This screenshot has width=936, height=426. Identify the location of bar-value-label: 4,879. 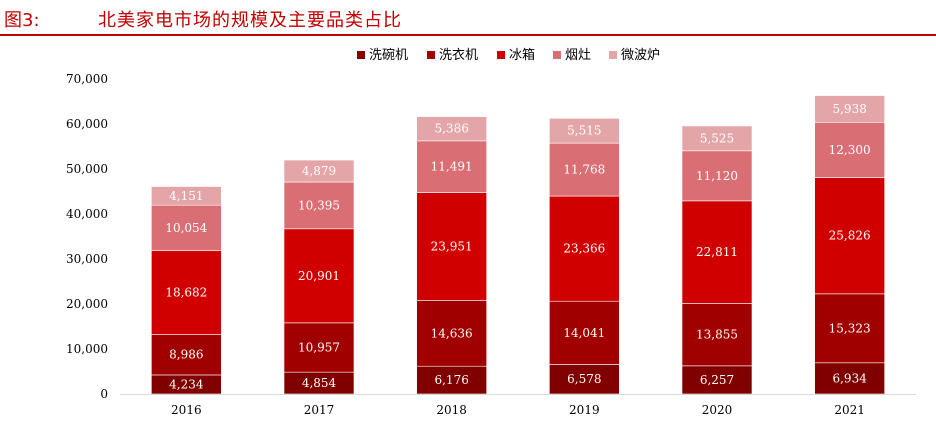
(319, 171).